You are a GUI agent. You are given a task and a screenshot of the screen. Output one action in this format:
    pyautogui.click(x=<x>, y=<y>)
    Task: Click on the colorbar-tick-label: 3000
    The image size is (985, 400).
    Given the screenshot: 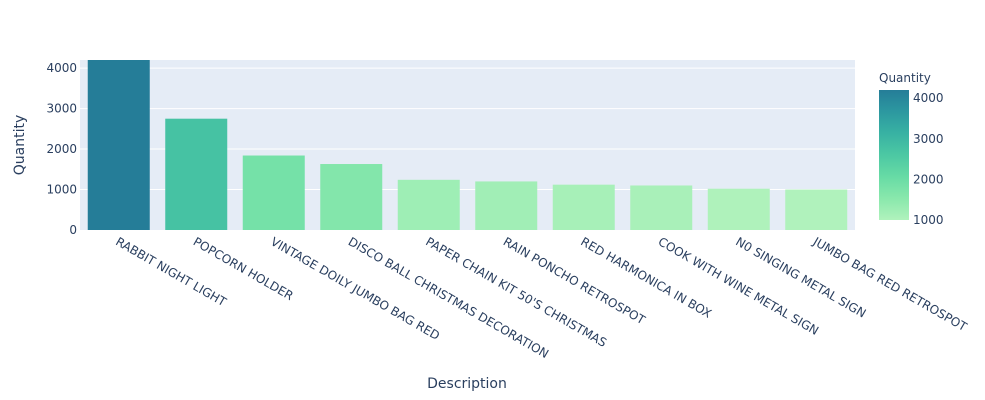 What is the action you would take?
    pyautogui.click(x=928, y=139)
    